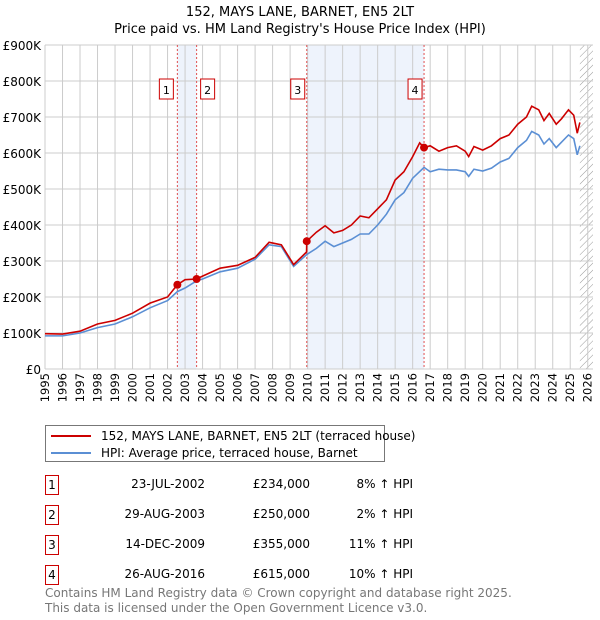 The width and height of the screenshot is (600, 620). Describe the element at coordinates (235, 575) in the screenshot. I see `sale-row: 4 26-AUG-2016 £615,000 10% ↑ HPI` at that location.